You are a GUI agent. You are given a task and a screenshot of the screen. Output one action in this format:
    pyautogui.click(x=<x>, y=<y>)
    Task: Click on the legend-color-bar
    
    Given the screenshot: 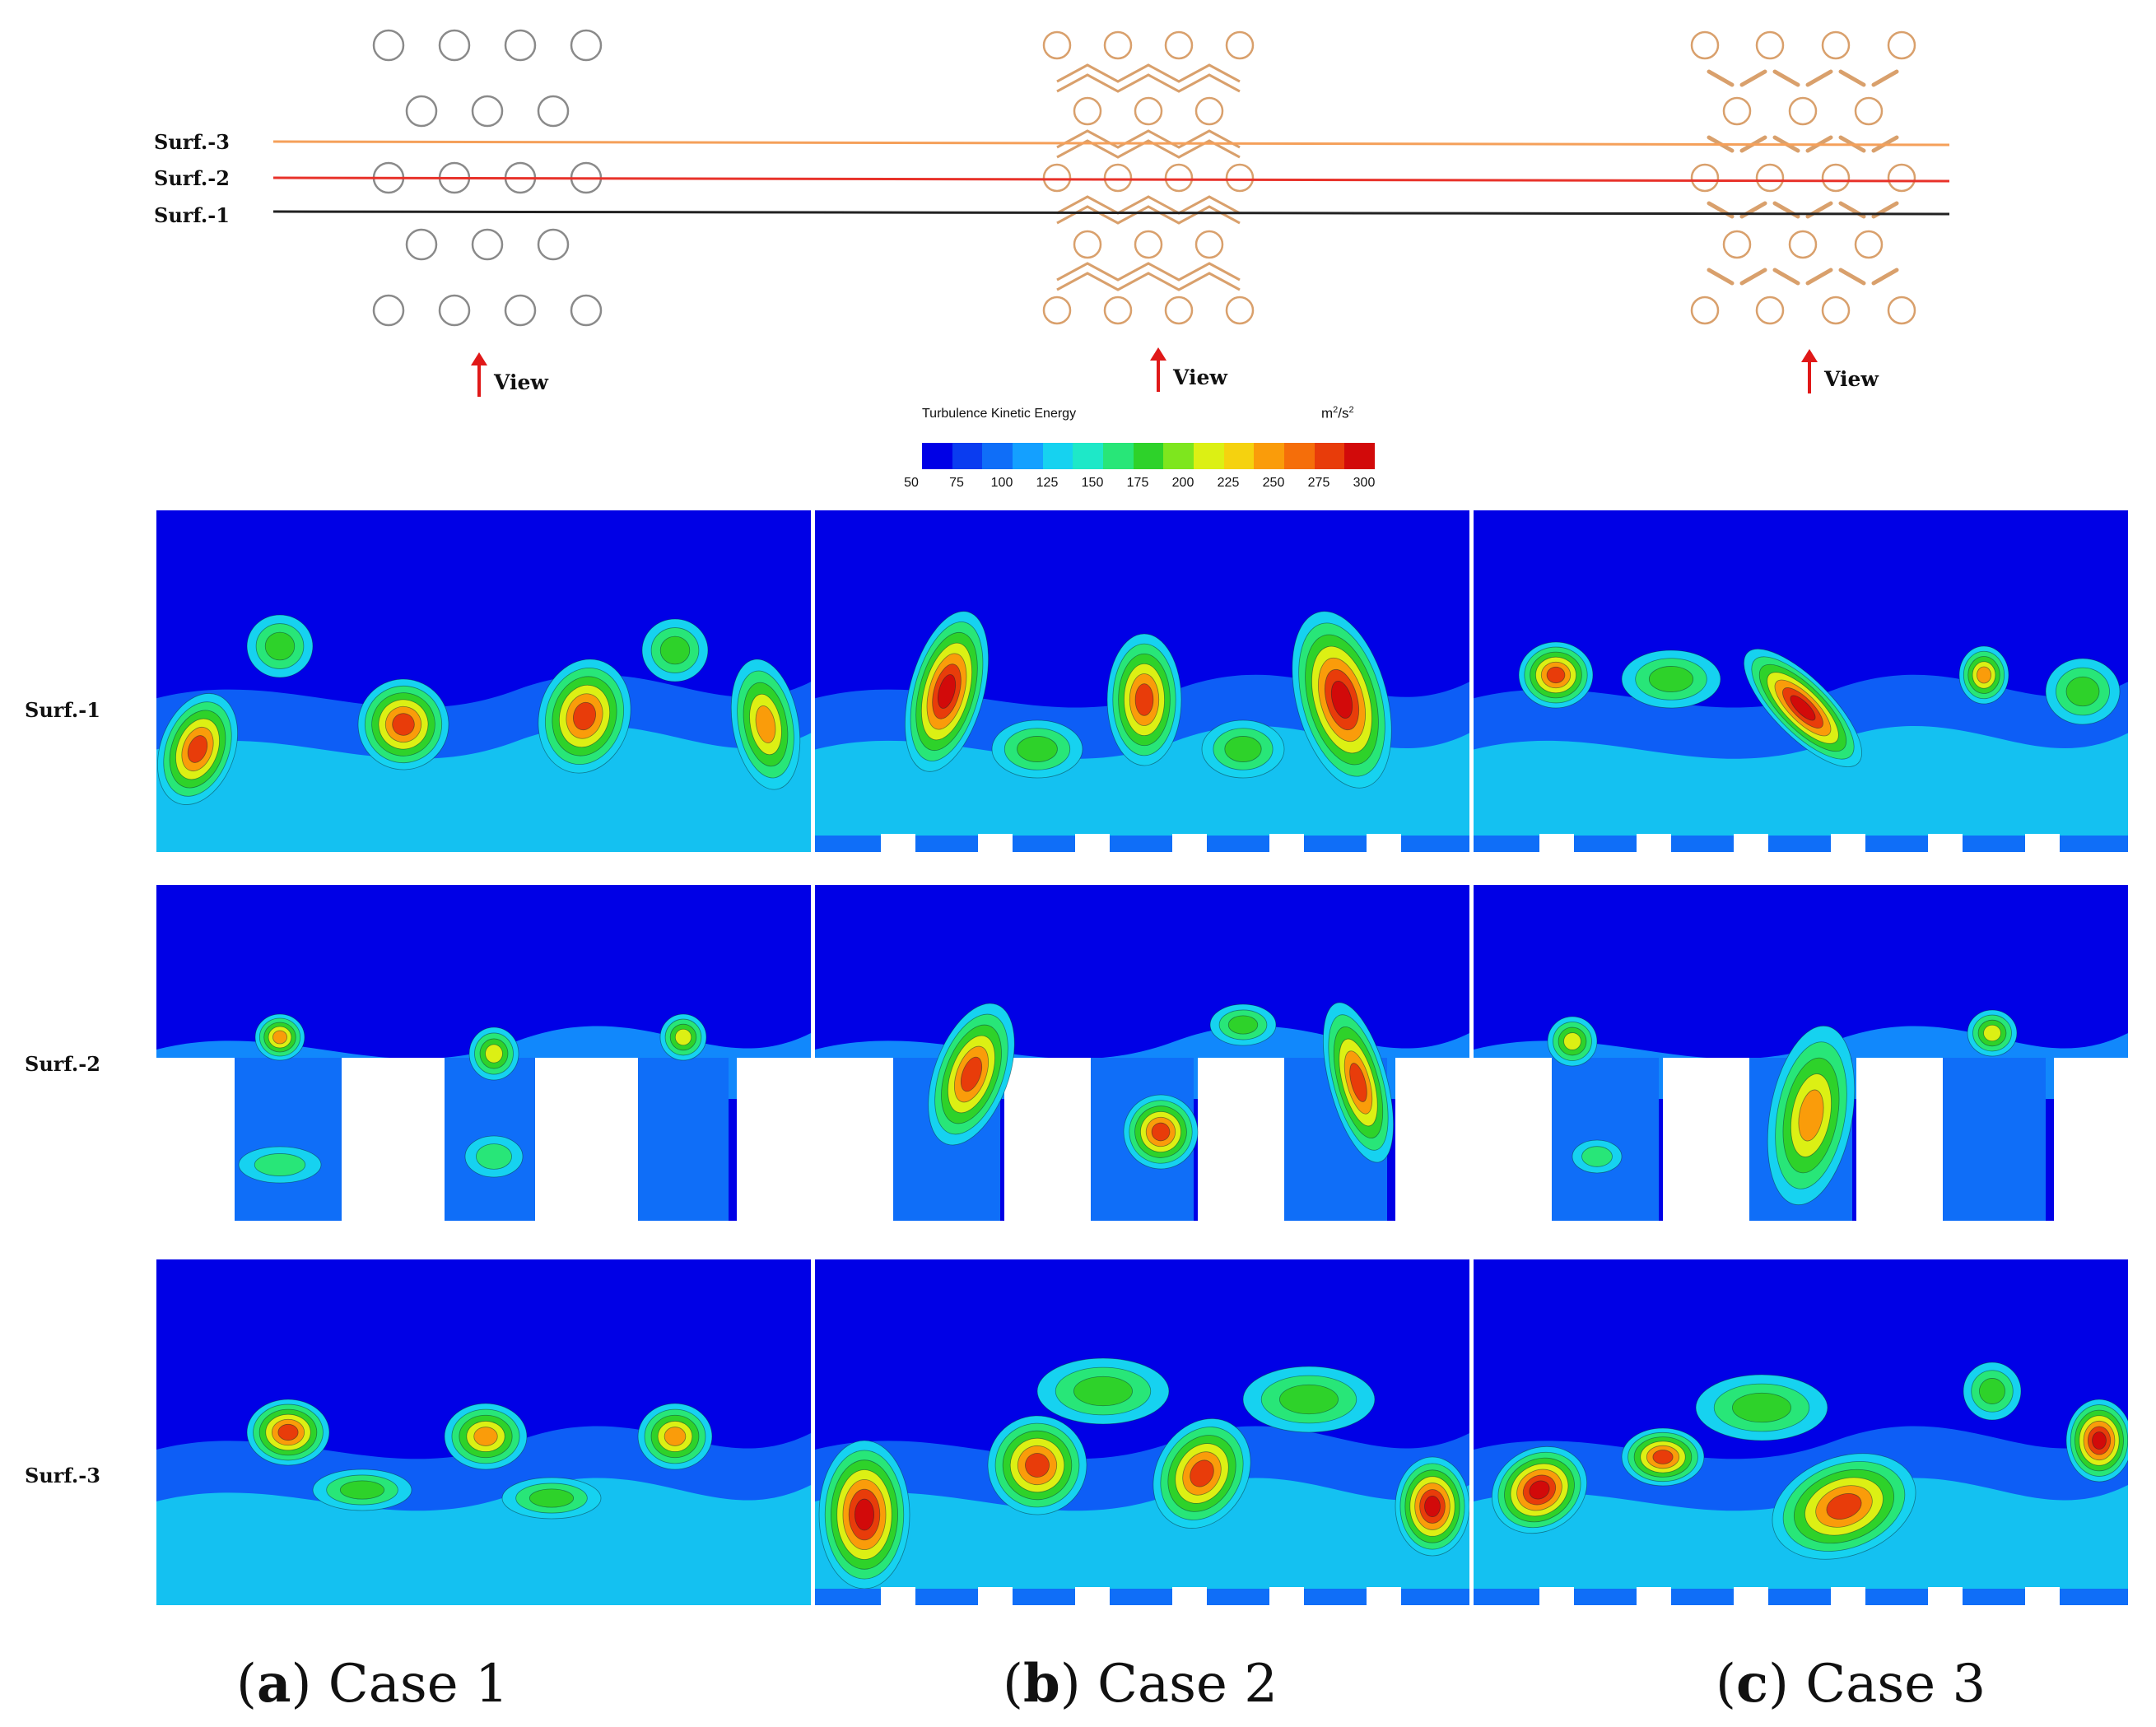 What is the action you would take?
    pyautogui.click(x=1149, y=456)
    